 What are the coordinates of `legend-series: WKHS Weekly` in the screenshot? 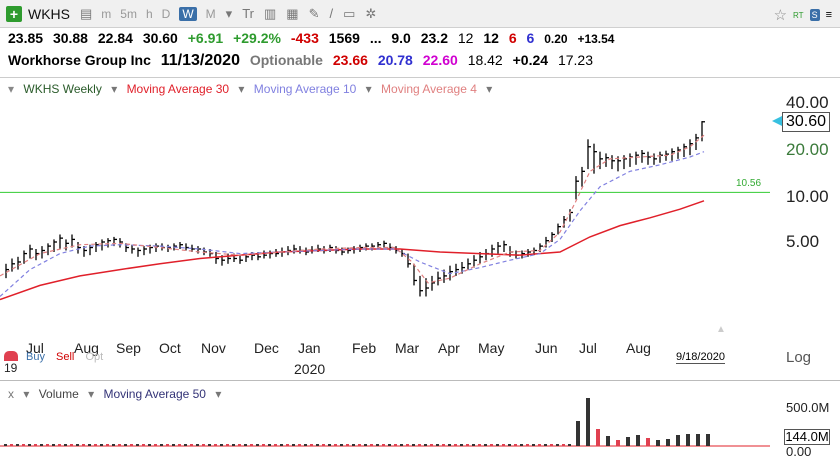 It's located at (62, 89).